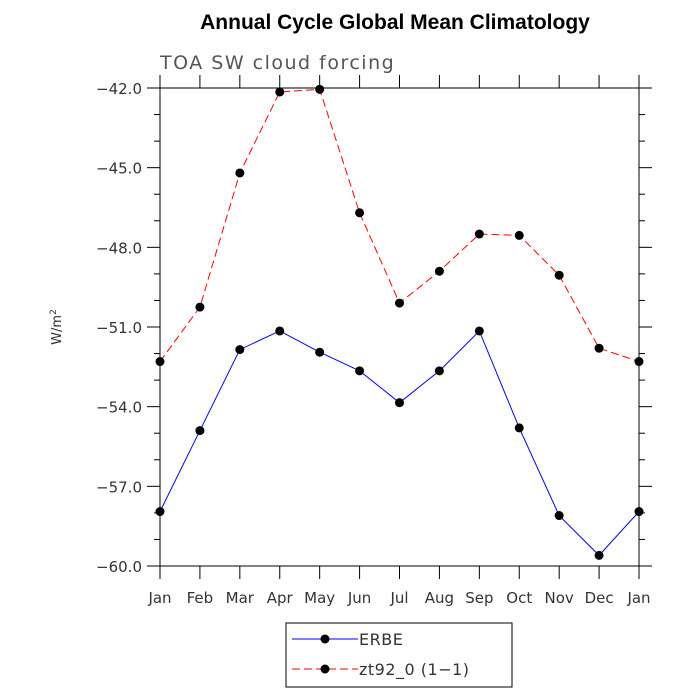  I want to click on x-tick-label: May, so click(319, 598).